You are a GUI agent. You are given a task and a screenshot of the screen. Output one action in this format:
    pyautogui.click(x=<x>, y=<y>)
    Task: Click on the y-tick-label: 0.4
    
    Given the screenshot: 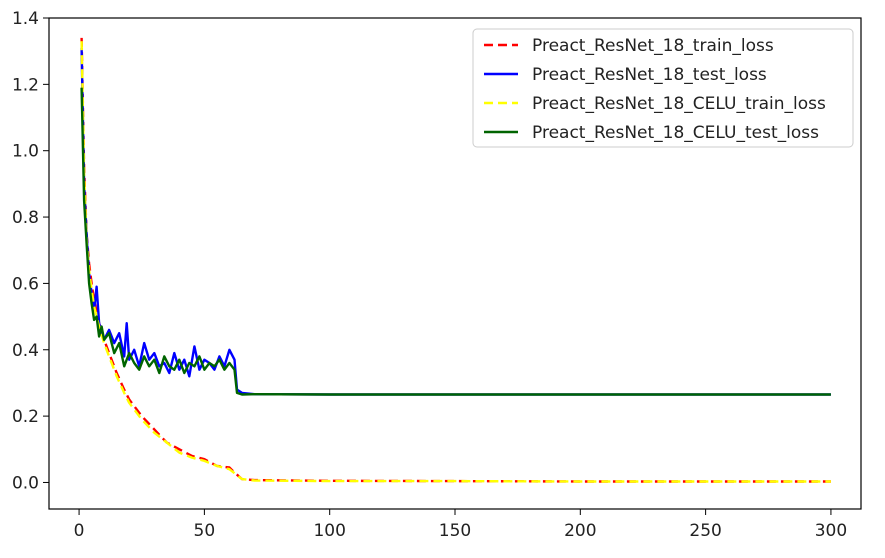 What is the action you would take?
    pyautogui.click(x=25, y=351)
    